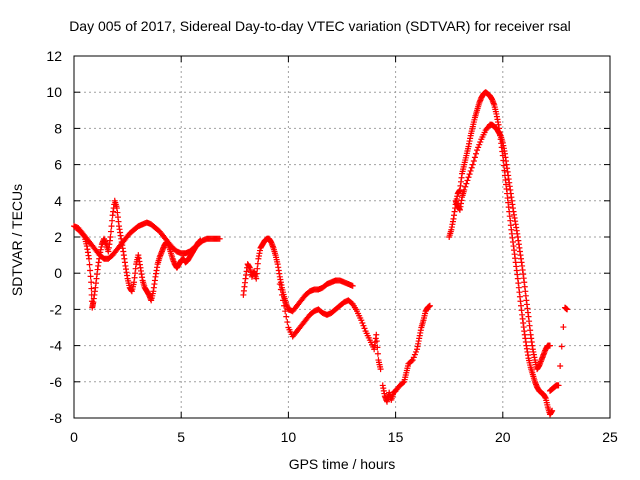 Image resolution: width=640 pixels, height=480 pixels. Describe the element at coordinates (74, 437) in the screenshot. I see `x-tick-label: 0` at that location.